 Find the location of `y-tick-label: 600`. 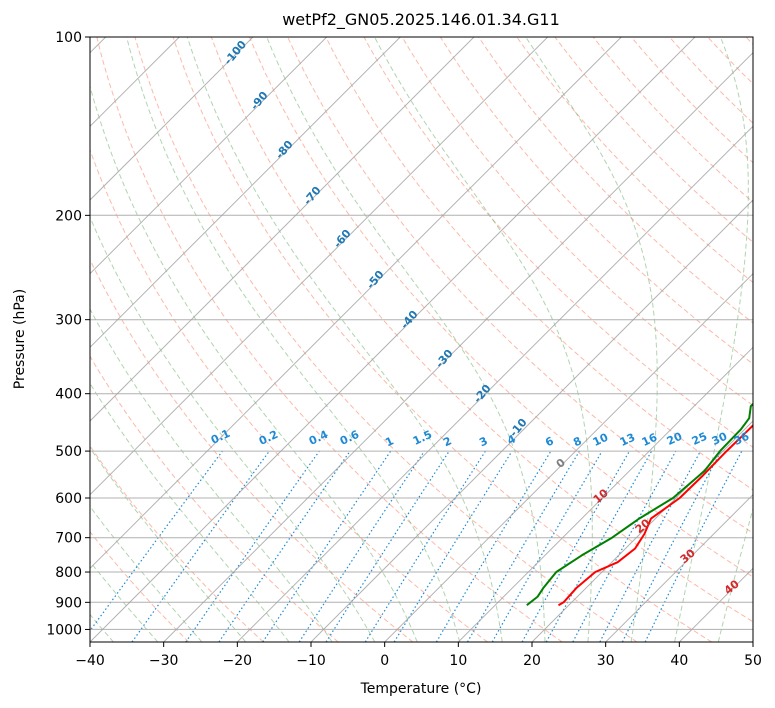

y-tick-label: 600 is located at coordinates (68, 499).